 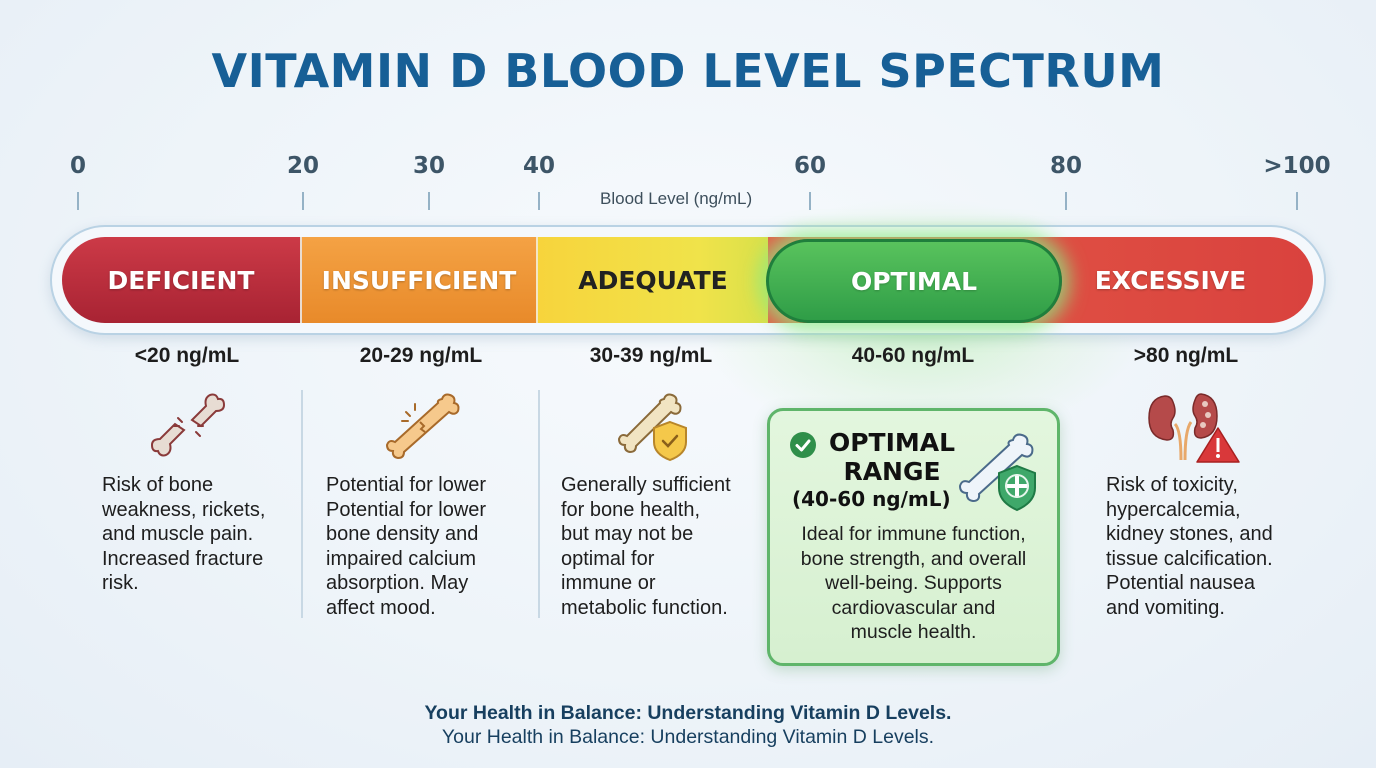 I want to click on desc-line: affect mood., so click(x=381, y=607).